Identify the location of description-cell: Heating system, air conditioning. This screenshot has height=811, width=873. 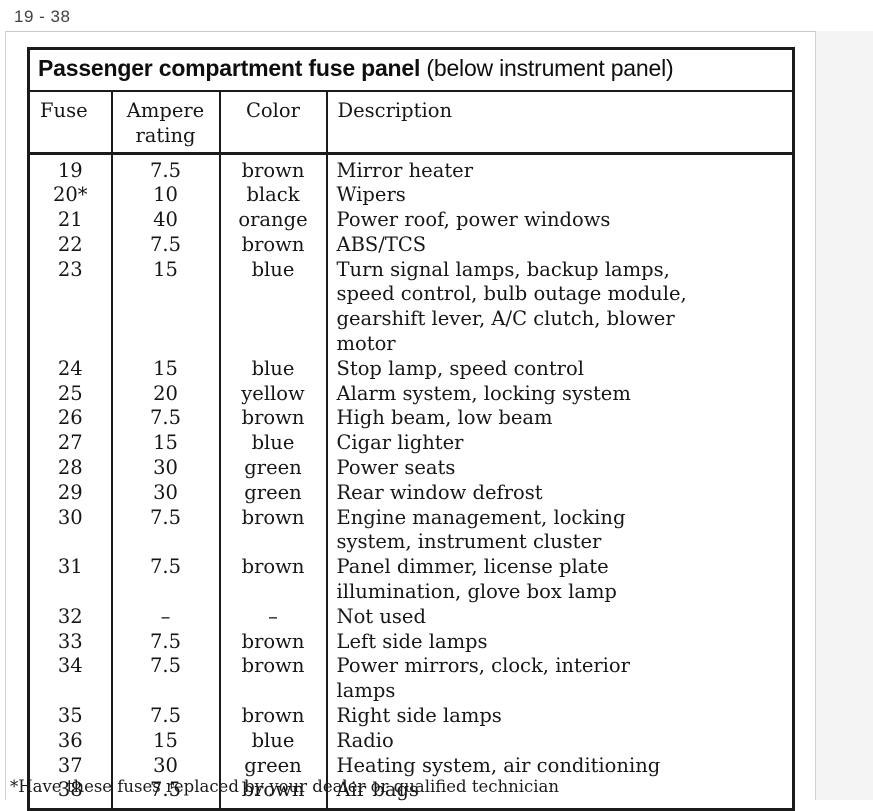
(559, 766).